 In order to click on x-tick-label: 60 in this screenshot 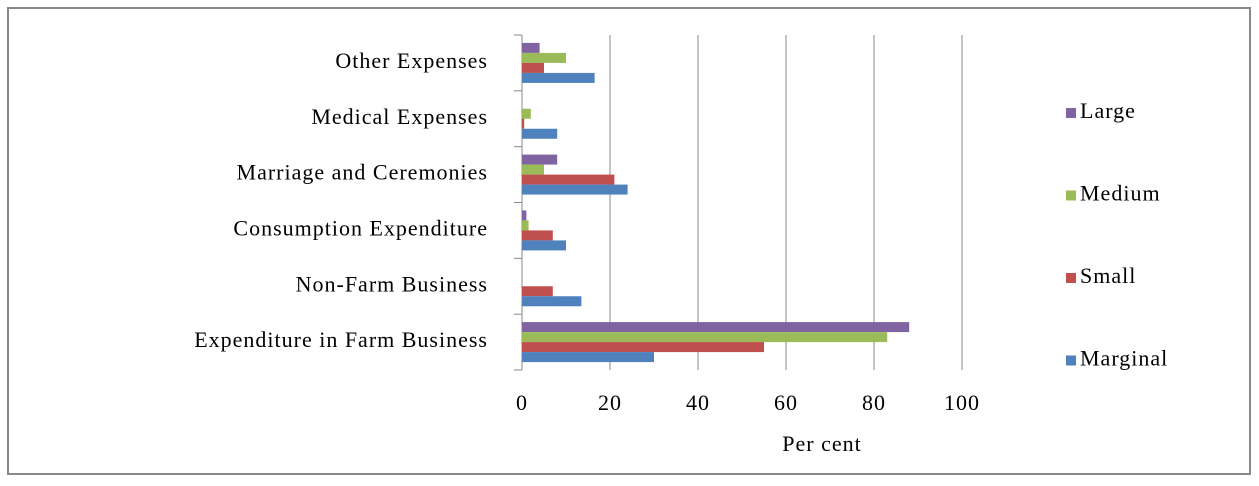, I will do `click(786, 402)`.